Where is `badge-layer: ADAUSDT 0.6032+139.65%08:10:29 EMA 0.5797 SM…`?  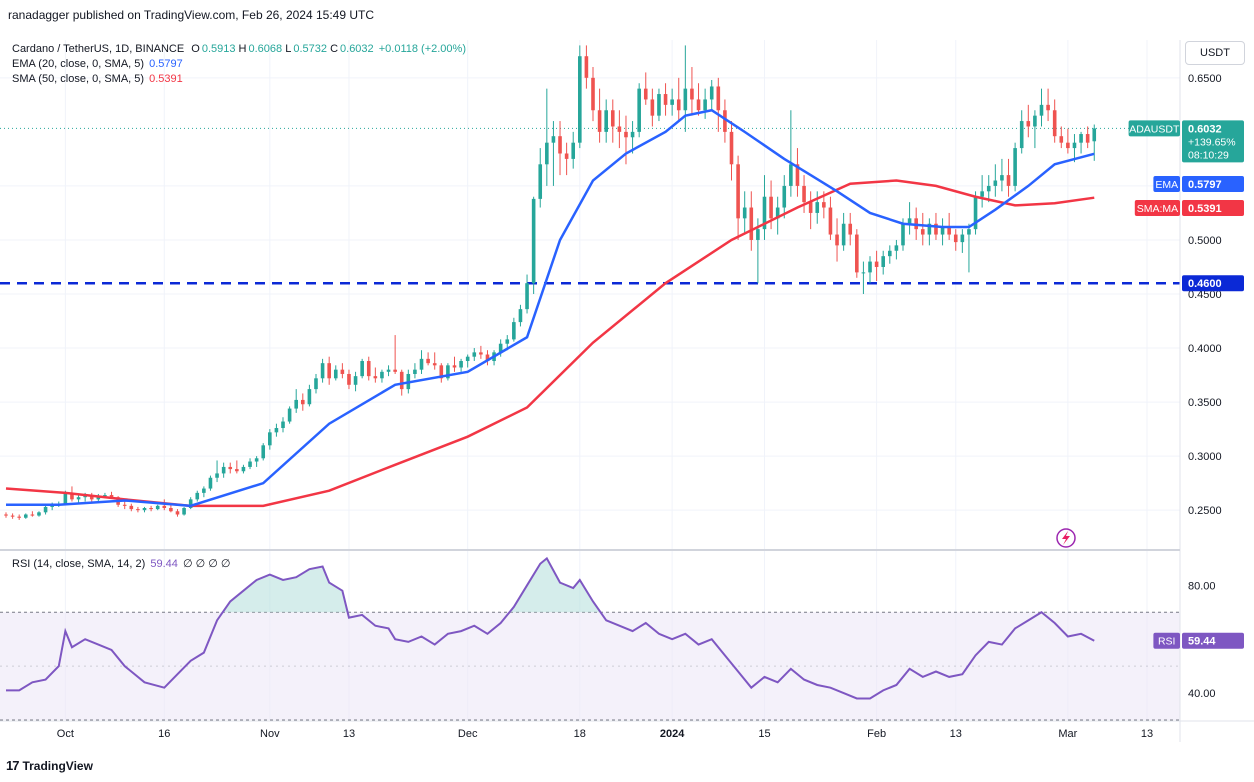
badge-layer: ADAUSDT 0.6032+139.65%08:10:29 EMA 0.5797 SM… is located at coordinates (1186, 384).